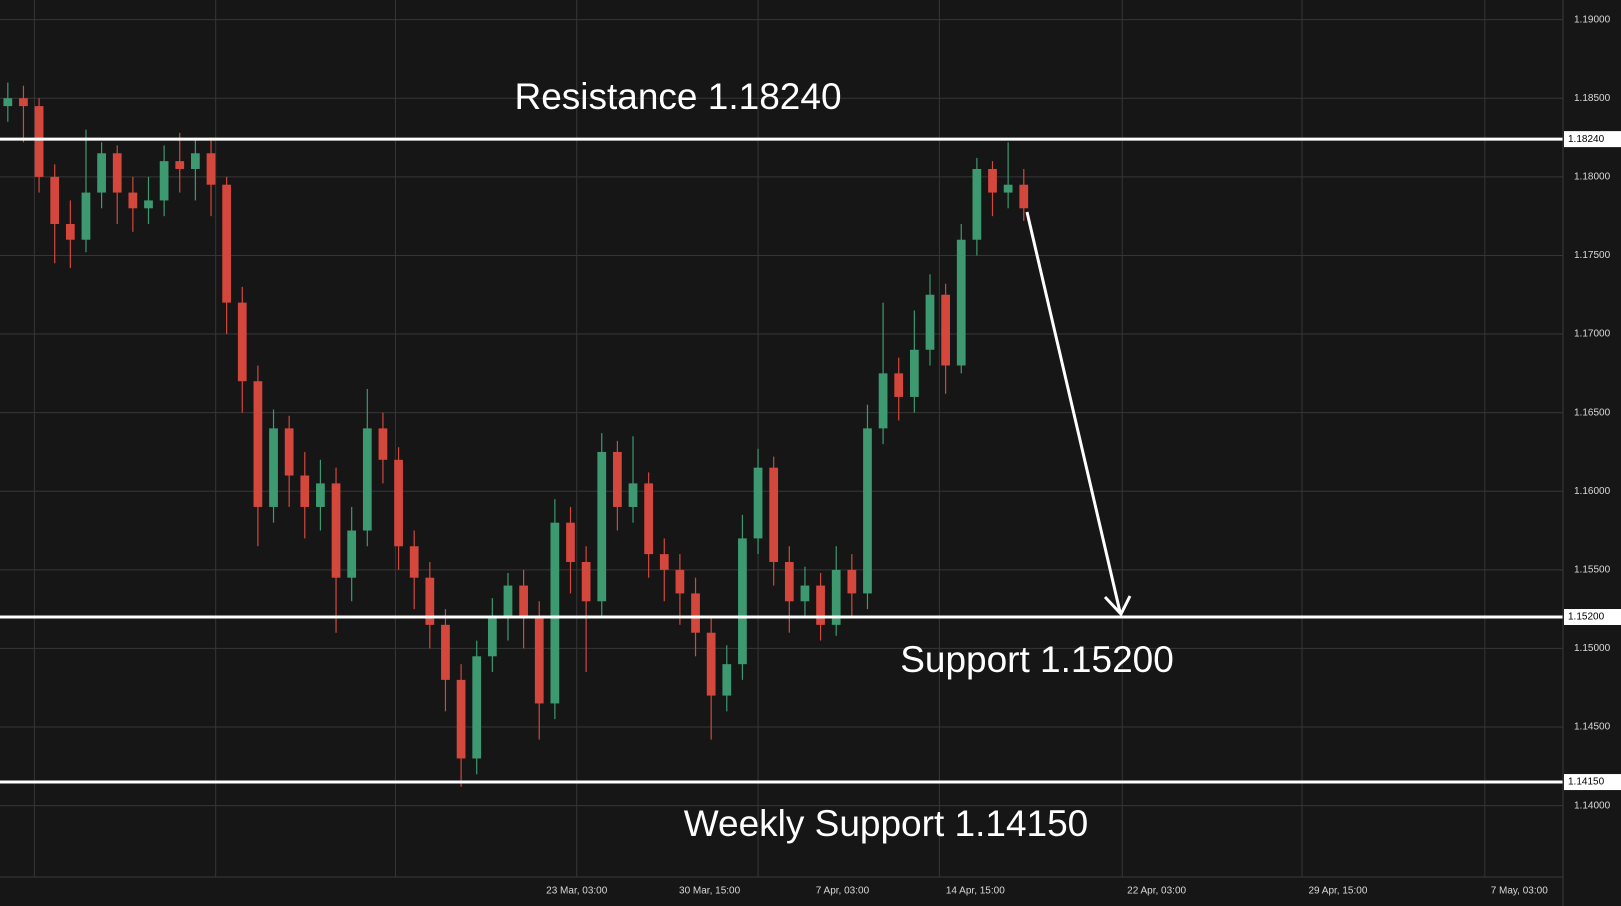 The height and width of the screenshot is (906, 1621). Describe the element at coordinates (1592, 805) in the screenshot. I see `y-tick-label: 1.14000` at that location.